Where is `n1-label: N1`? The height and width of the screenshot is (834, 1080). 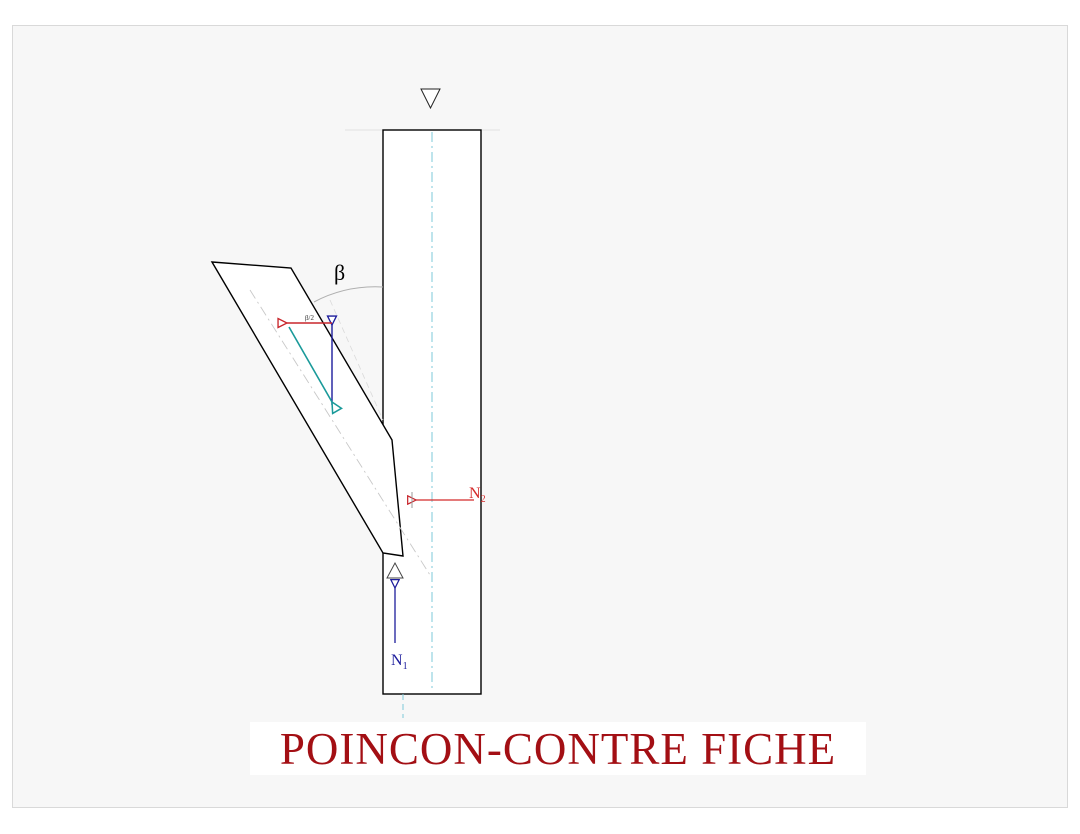
n1-label: N1 is located at coordinates (399, 662).